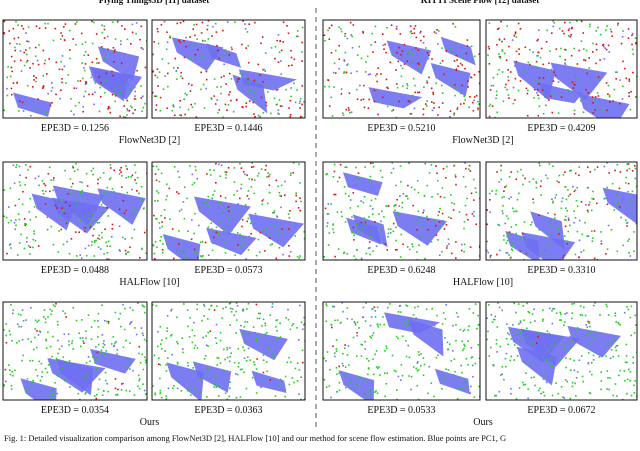 The image size is (640, 451). I want to click on epe-label: EPE3D = 0.1446, so click(228, 128).